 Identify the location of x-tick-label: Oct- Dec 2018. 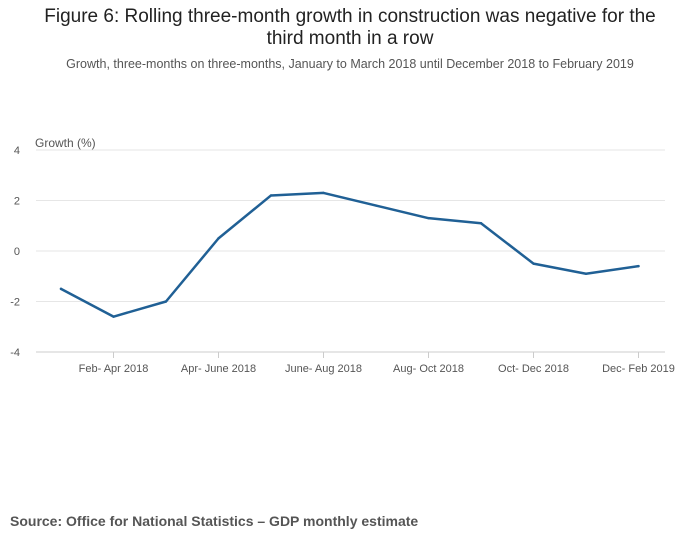
(533, 369).